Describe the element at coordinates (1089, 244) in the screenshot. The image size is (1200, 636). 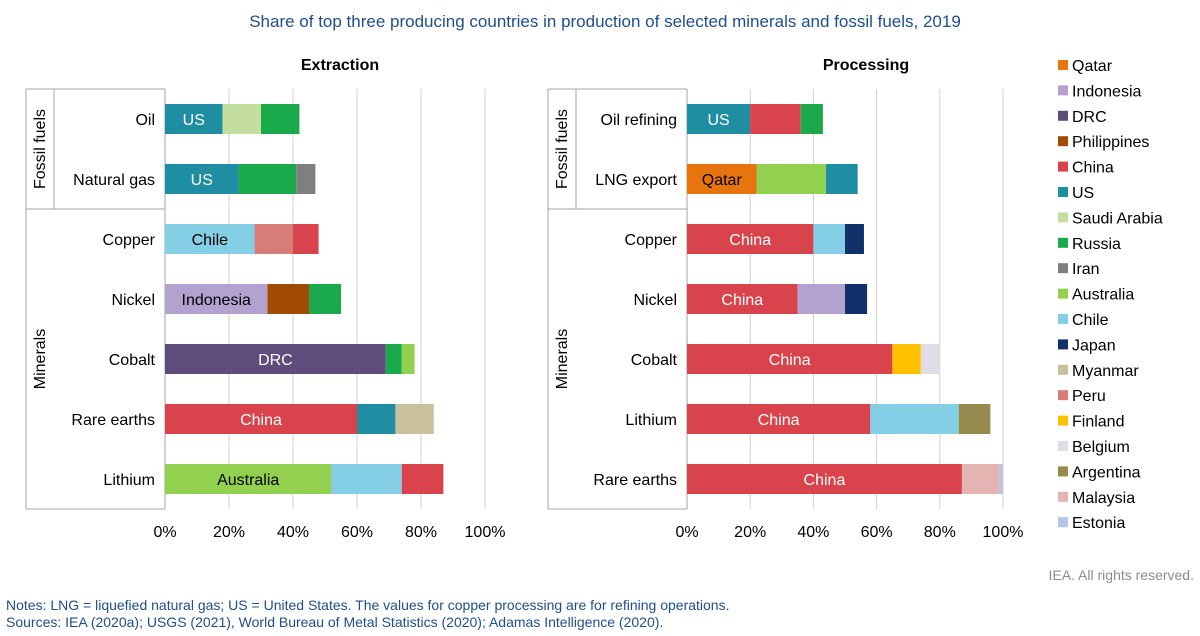
I see `legend-item-russia: Russia` at that location.